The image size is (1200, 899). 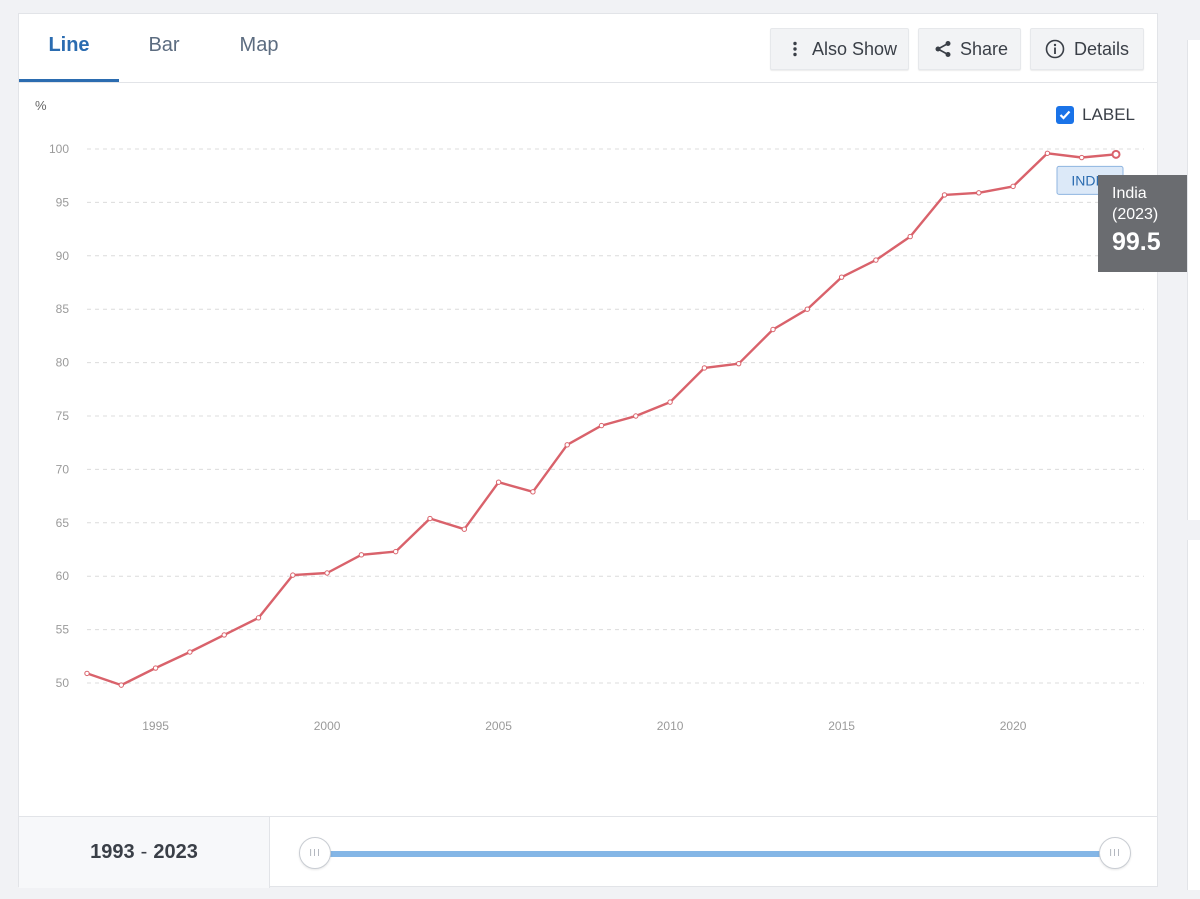 I want to click on data-tooltip: India (2023) 99.5, so click(x=1147, y=223).